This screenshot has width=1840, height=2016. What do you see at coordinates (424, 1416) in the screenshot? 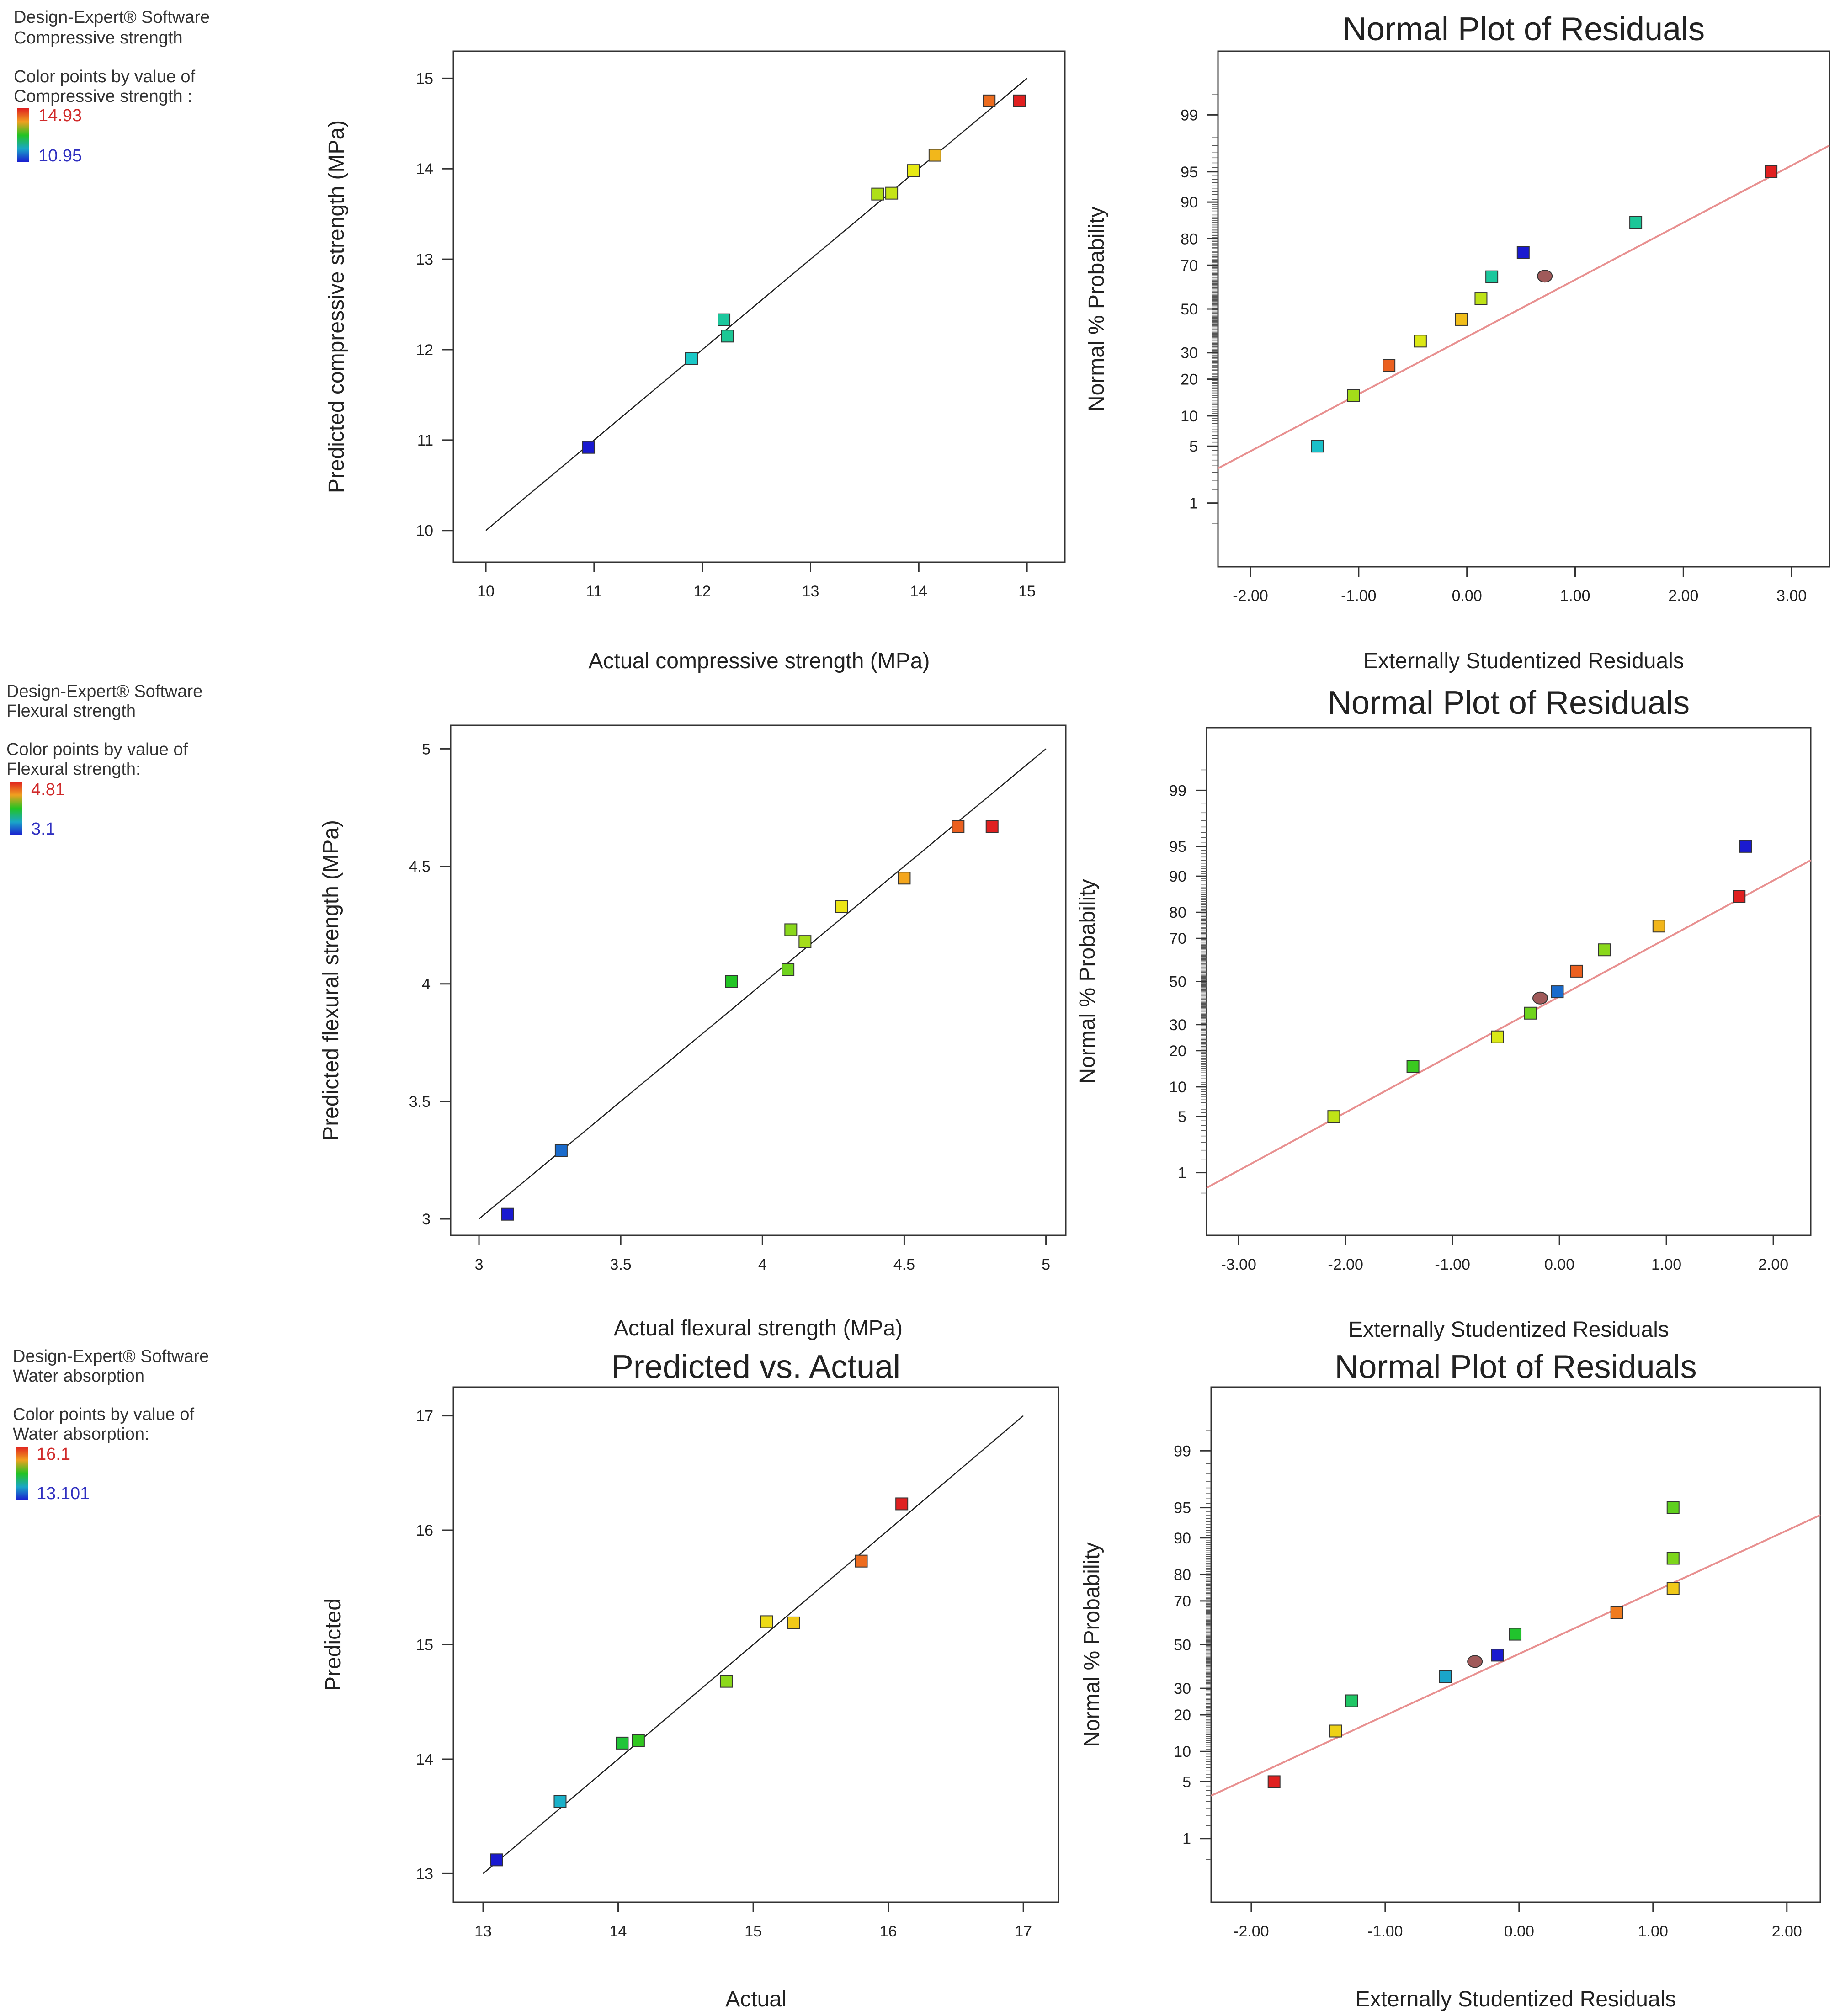
I see `y-tick-label: 17` at bounding box center [424, 1416].